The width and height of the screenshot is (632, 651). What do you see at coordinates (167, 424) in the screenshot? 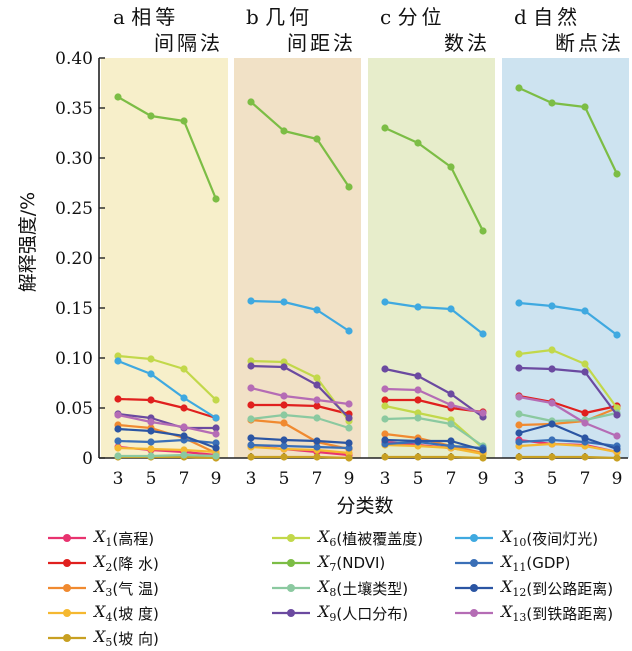
I see `series-line-x13-panel-a` at bounding box center [167, 424].